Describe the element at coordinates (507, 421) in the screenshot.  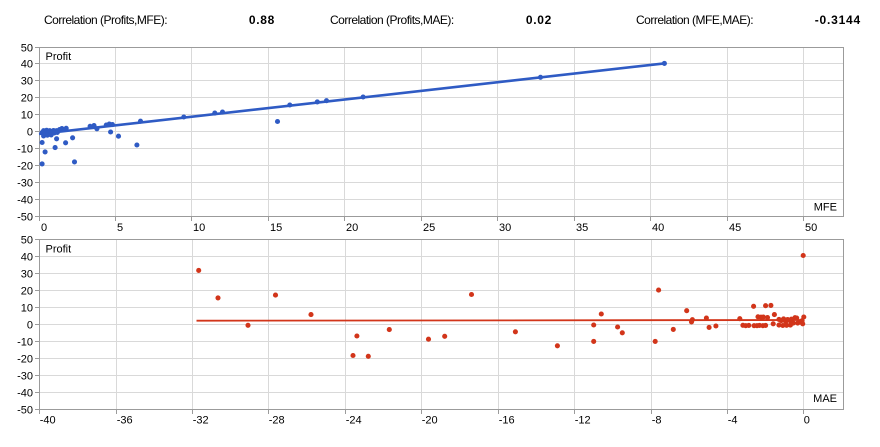
I see `svg-text: -16` at that location.